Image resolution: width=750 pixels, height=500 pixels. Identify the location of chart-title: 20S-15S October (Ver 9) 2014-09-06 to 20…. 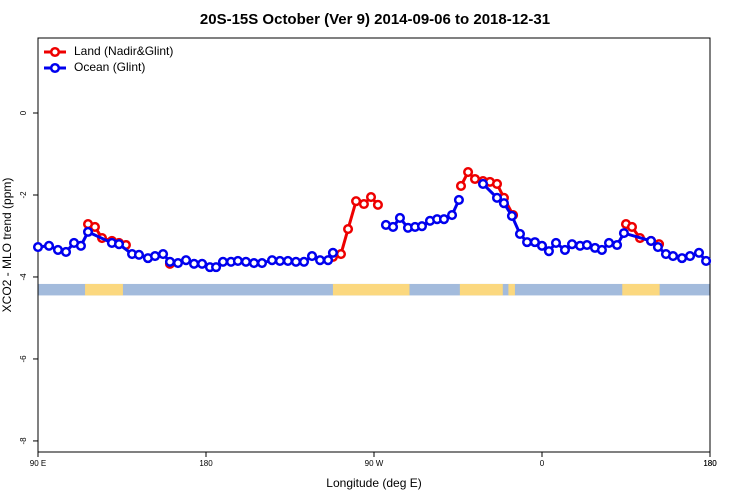
(375, 19).